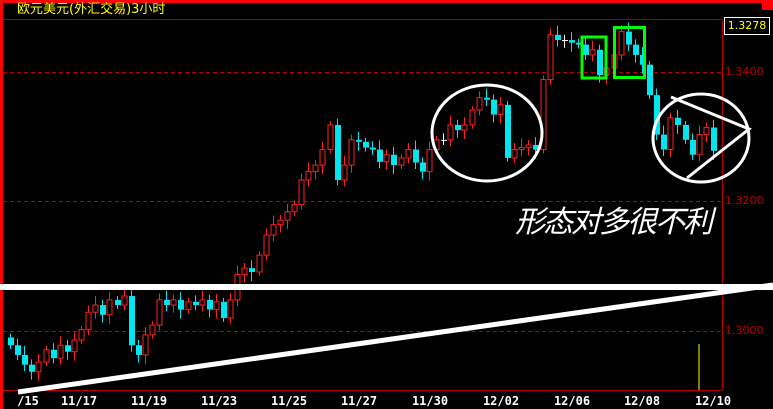 The image size is (773, 409). I want to click on triangle-annotation, so click(711, 137).